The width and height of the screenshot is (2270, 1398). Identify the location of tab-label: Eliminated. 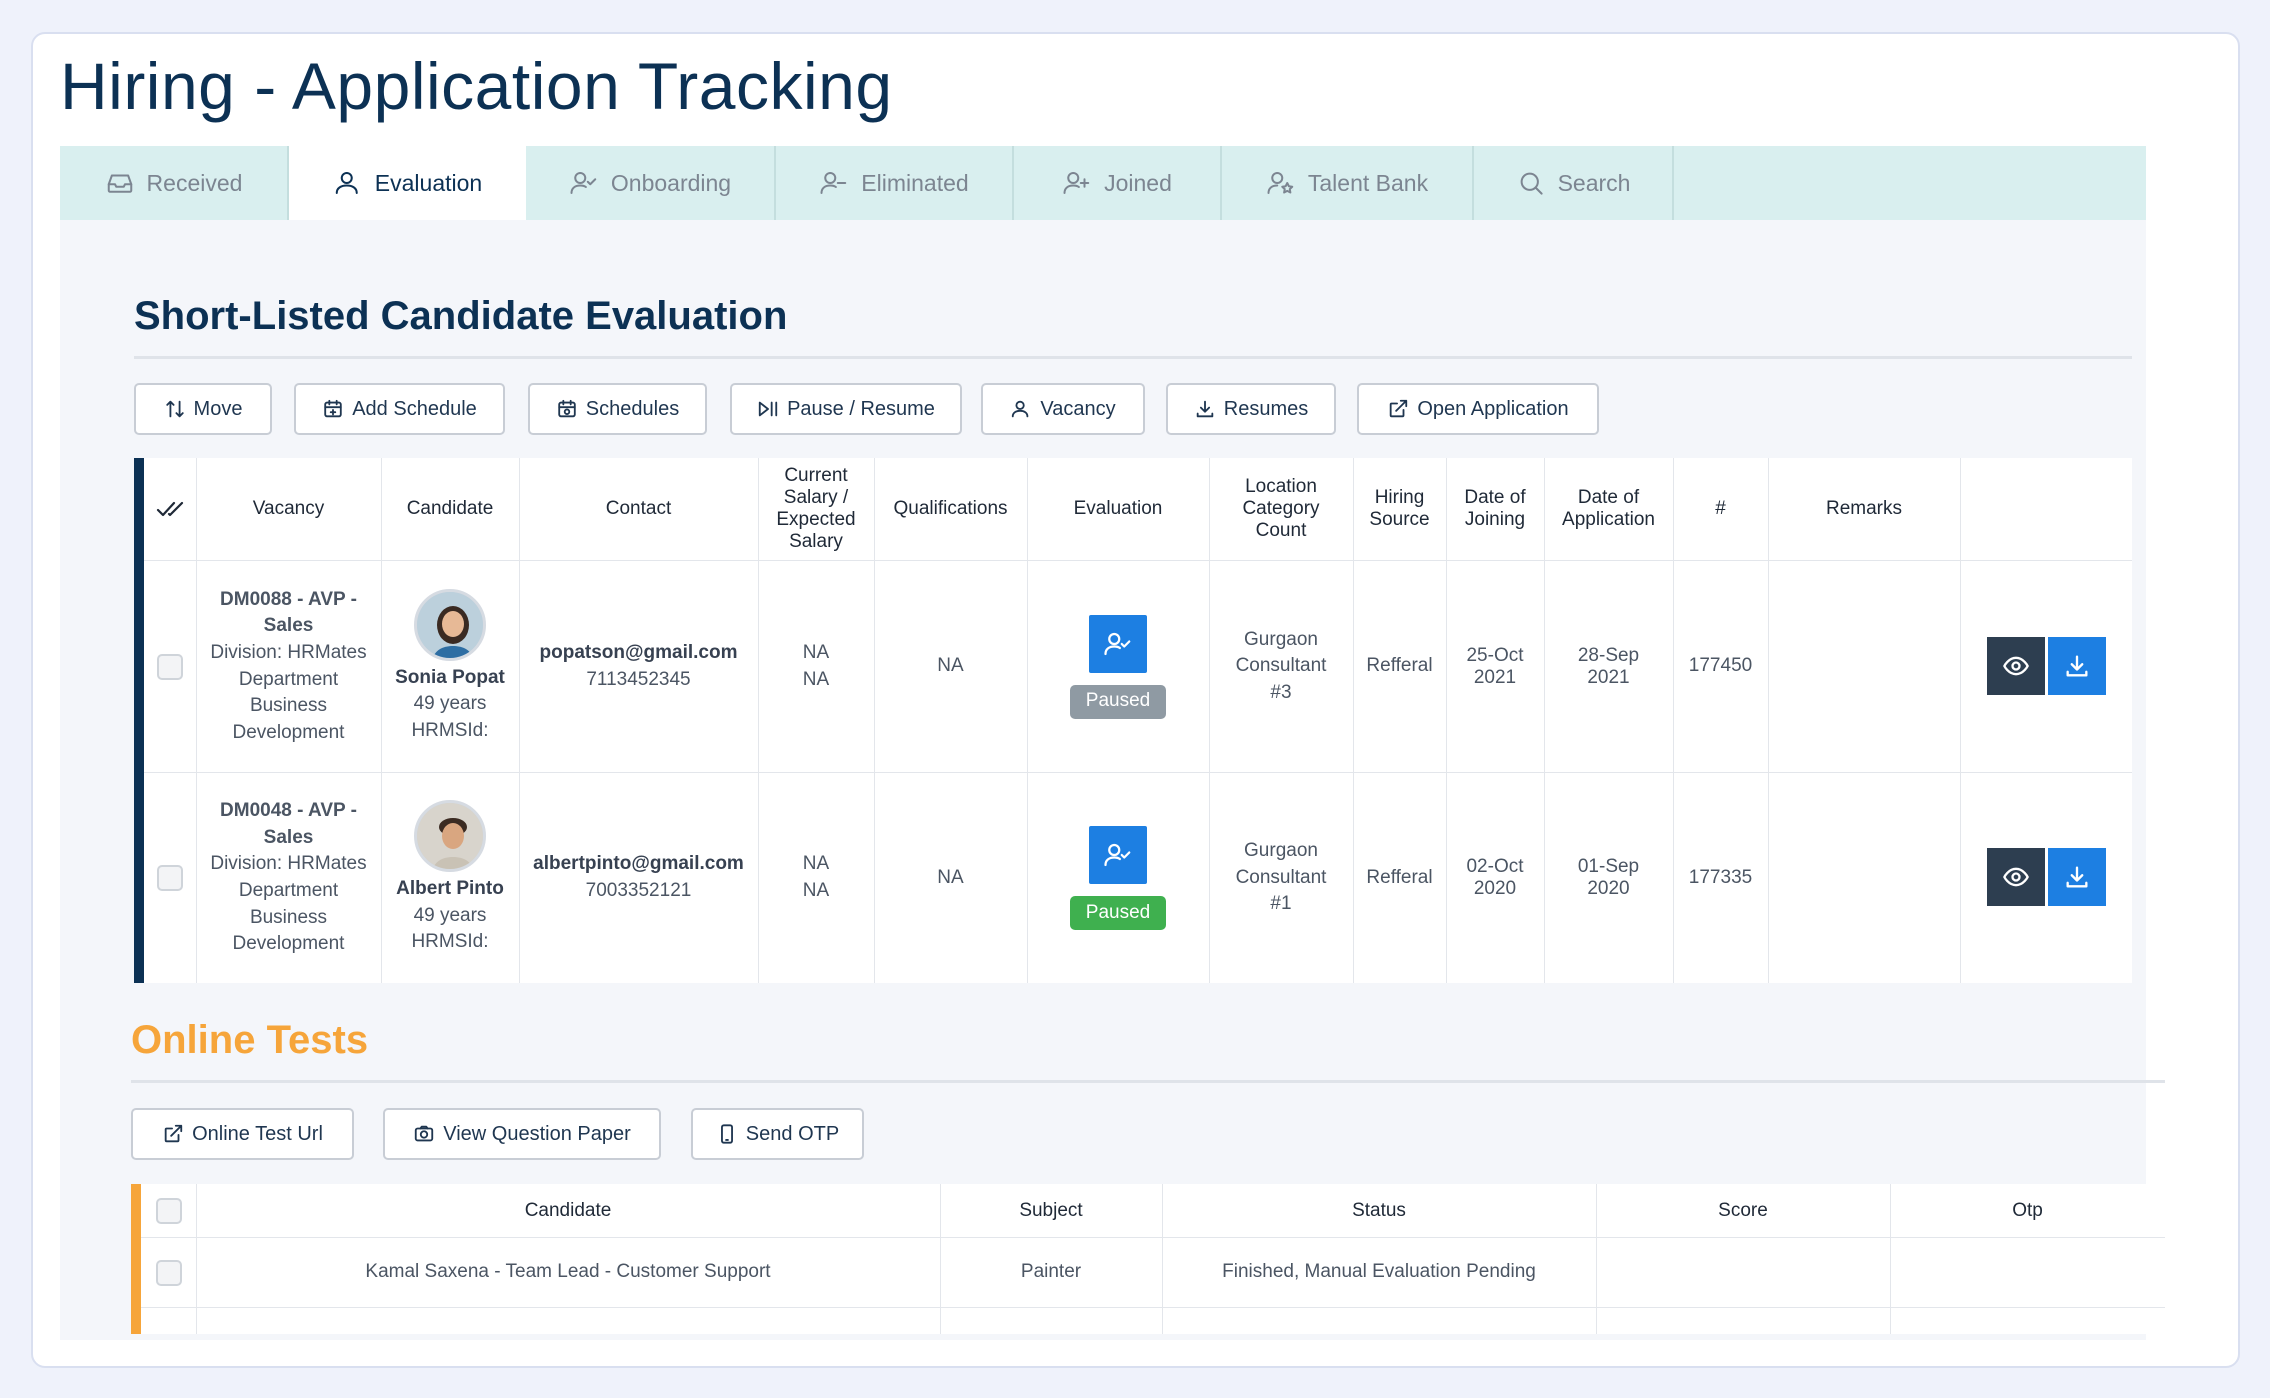
(915, 182).